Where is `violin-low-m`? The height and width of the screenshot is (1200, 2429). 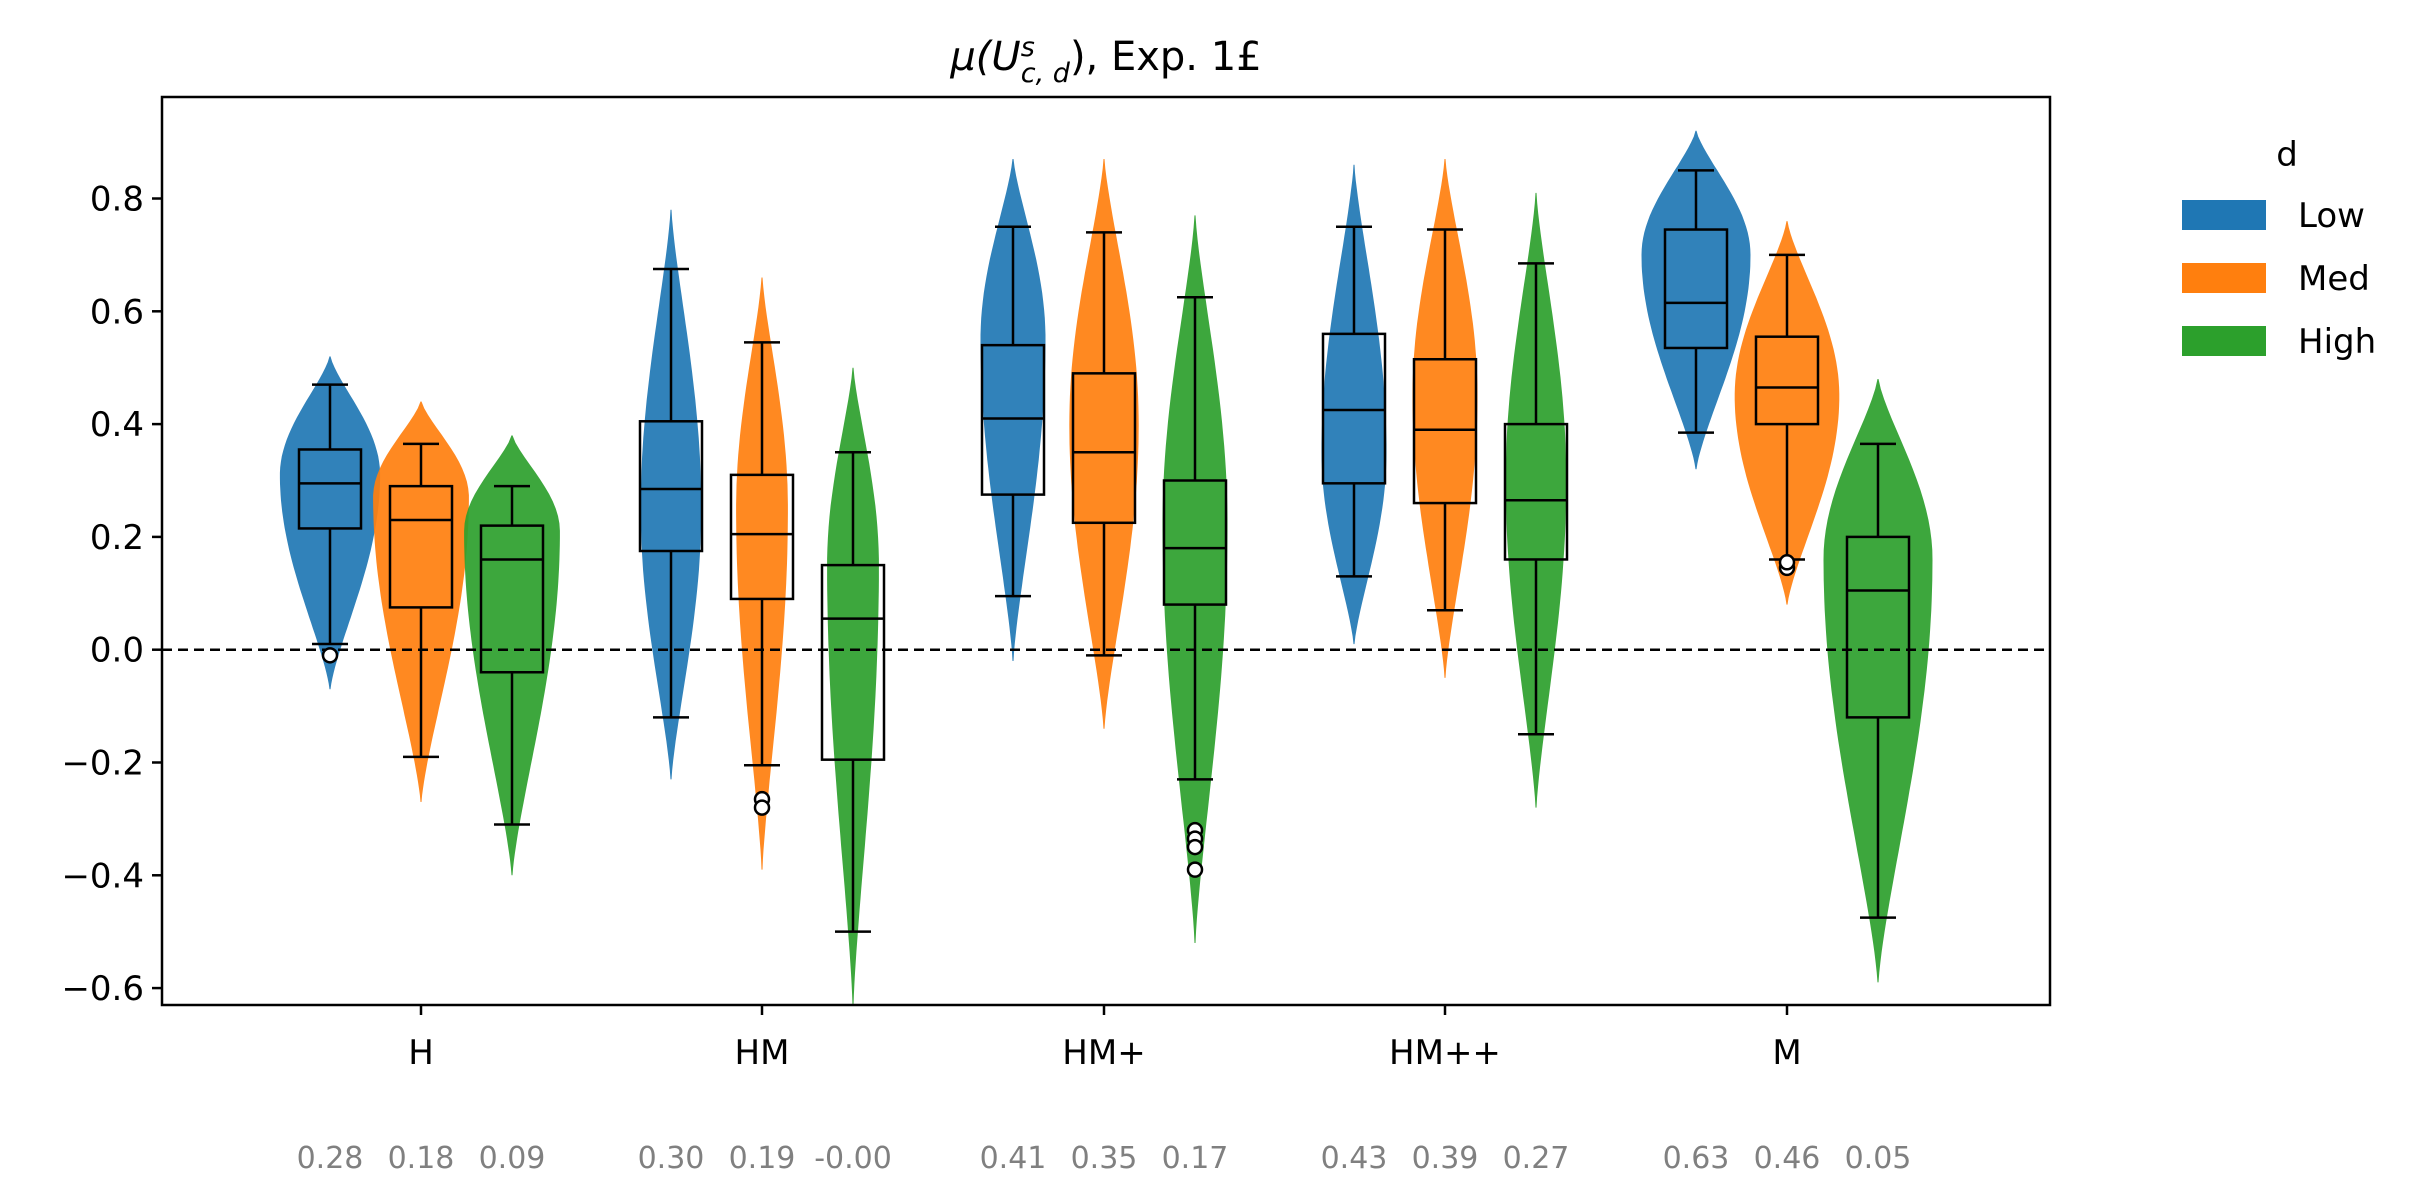 violin-low-m is located at coordinates (1696, 300).